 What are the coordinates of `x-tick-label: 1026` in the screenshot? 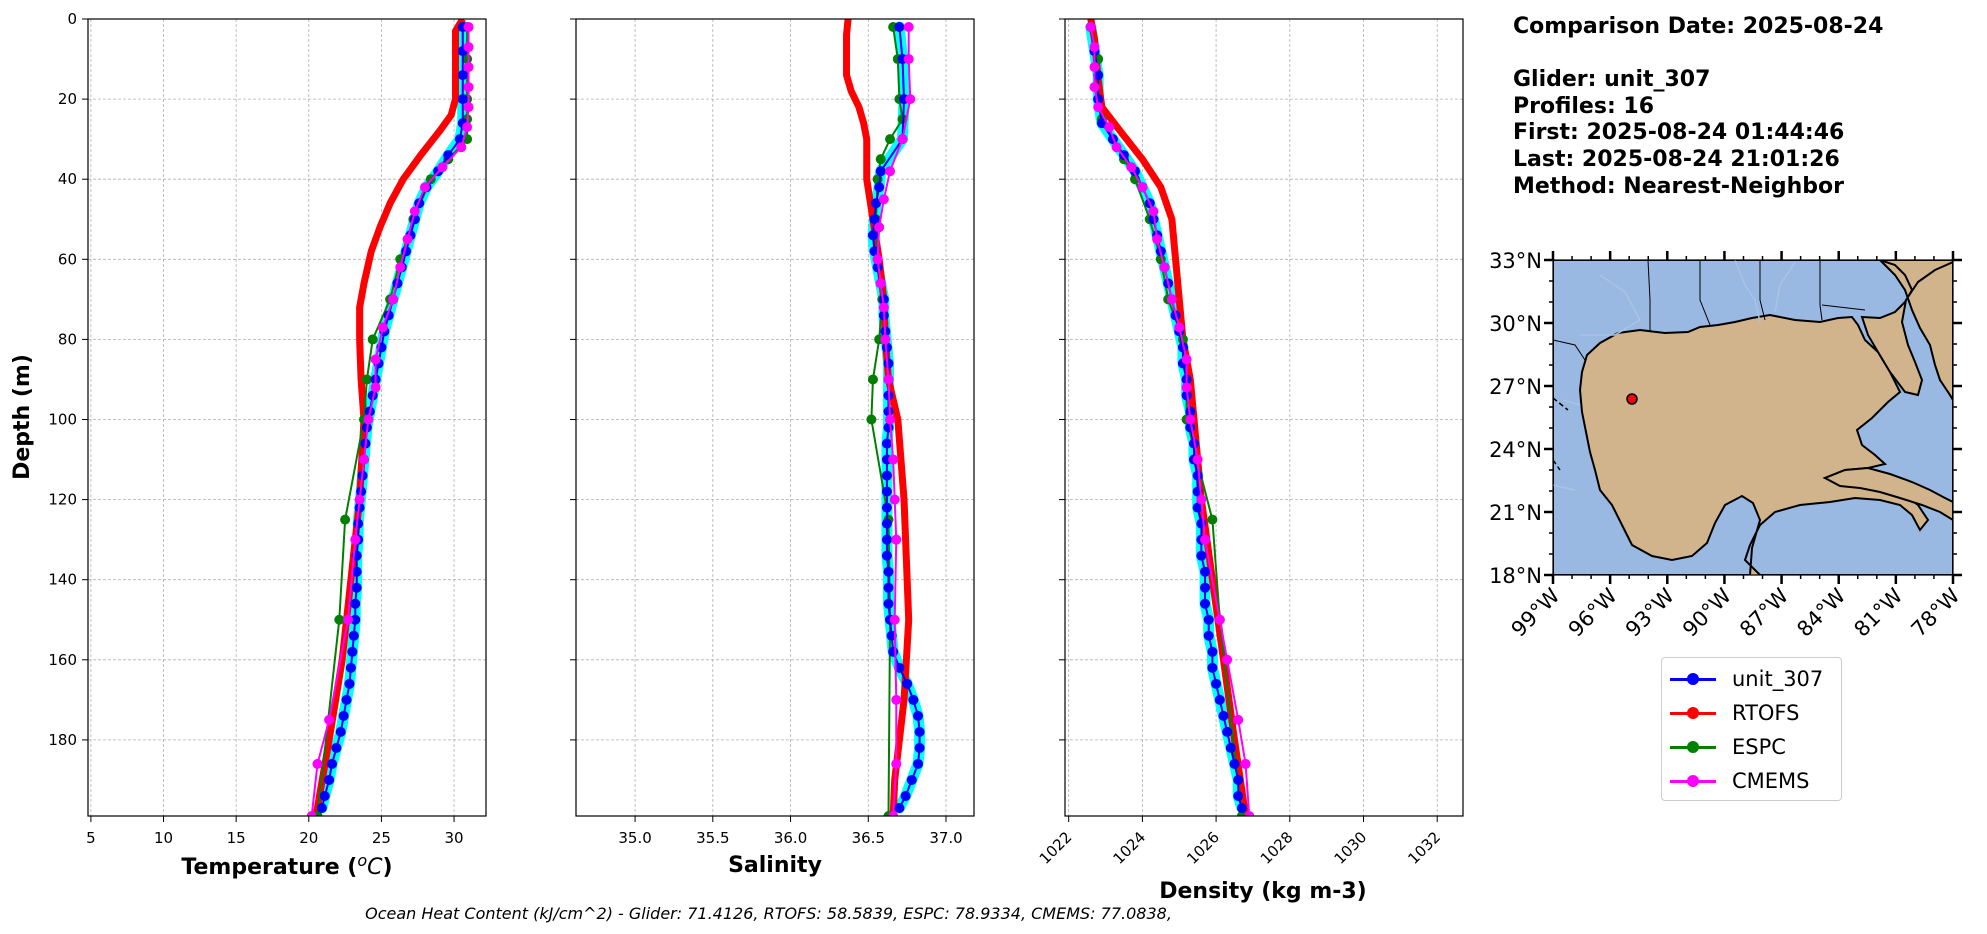 It's located at (1203, 848).